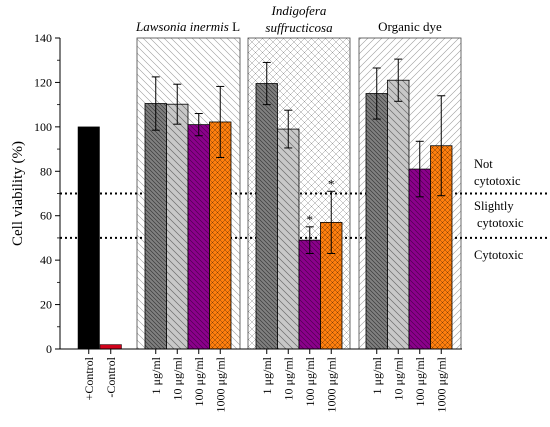  I want to click on y-tick-label: 40, so click(46, 260).